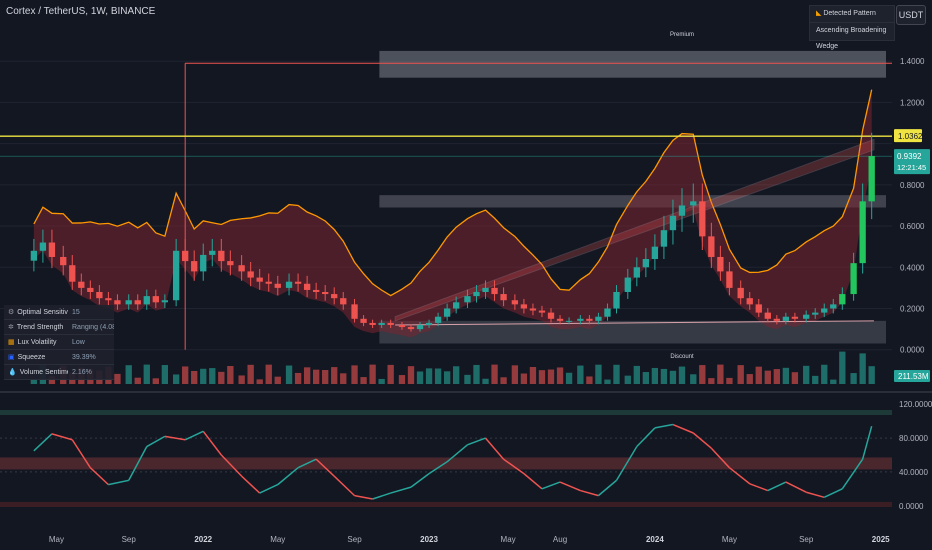  I want to click on zone-discount, so click(632, 332).